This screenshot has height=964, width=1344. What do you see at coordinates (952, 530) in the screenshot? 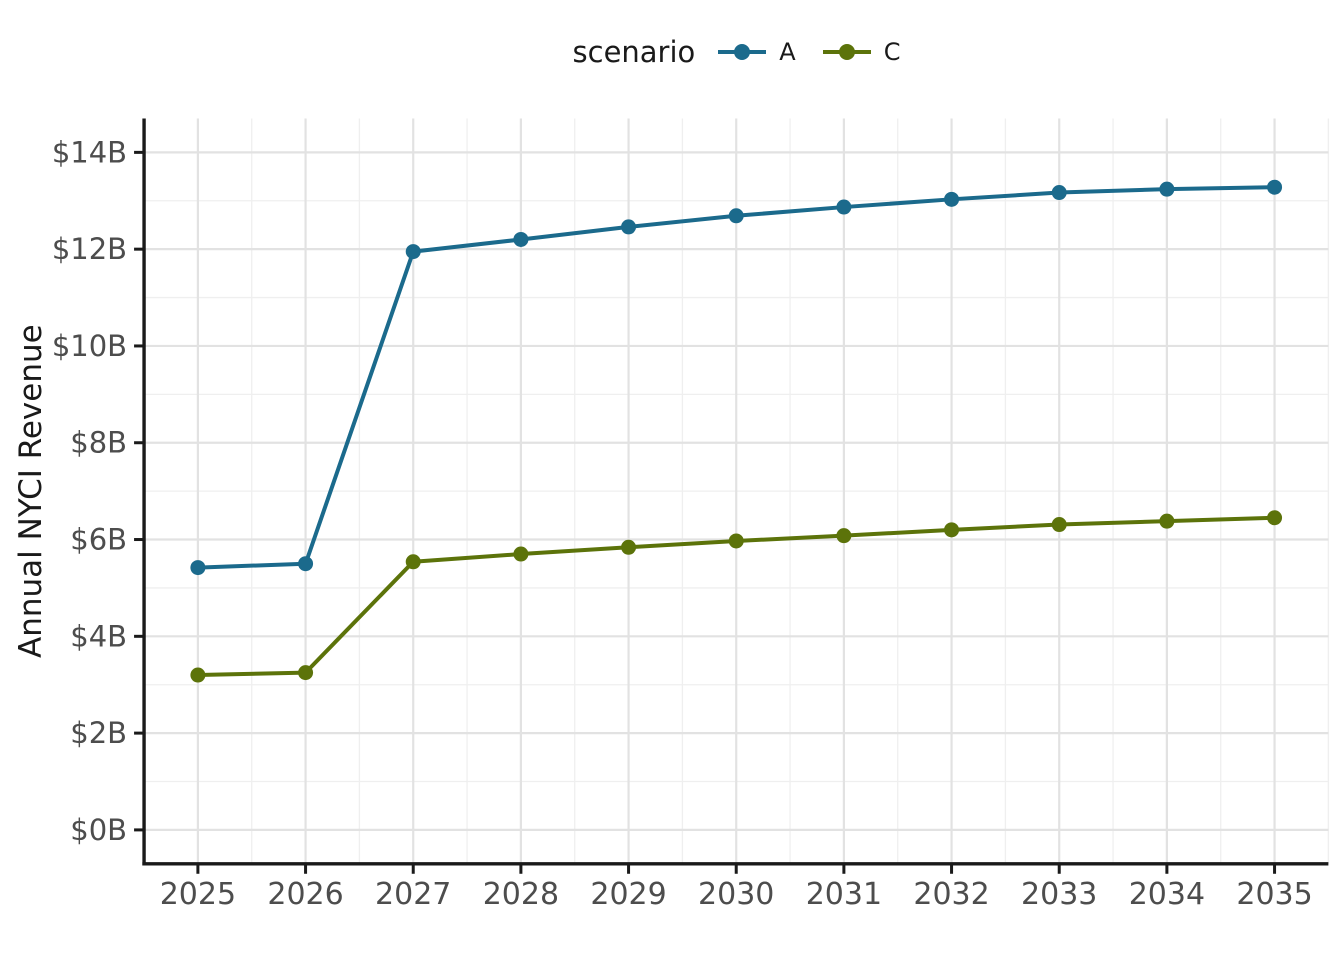
I see `series-C-point-2032` at bounding box center [952, 530].